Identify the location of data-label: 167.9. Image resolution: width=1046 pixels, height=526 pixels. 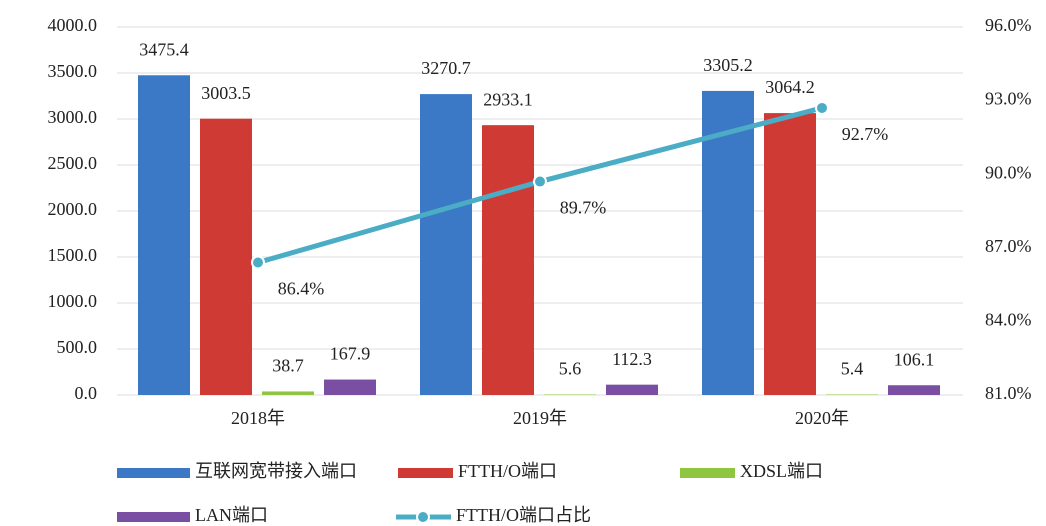
(350, 354).